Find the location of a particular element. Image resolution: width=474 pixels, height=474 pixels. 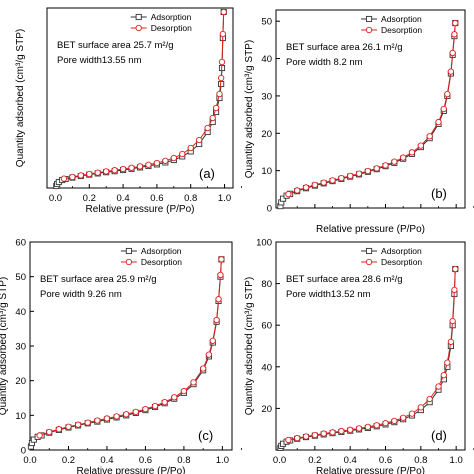

series-line-adsorption is located at coordinates (140, 99).